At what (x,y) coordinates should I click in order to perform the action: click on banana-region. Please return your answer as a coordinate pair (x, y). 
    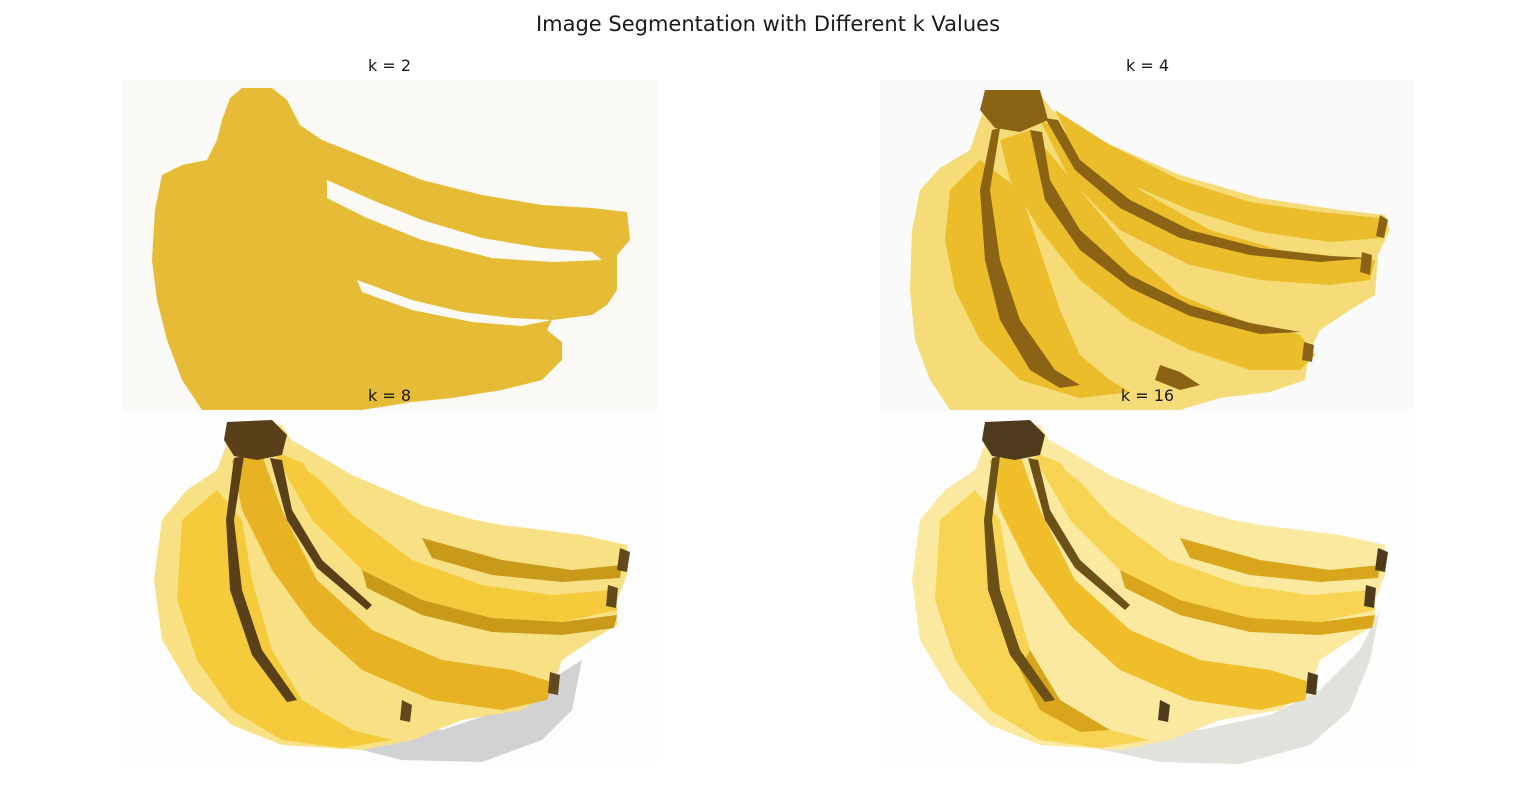
    Looking at the image, I should click on (391, 249).